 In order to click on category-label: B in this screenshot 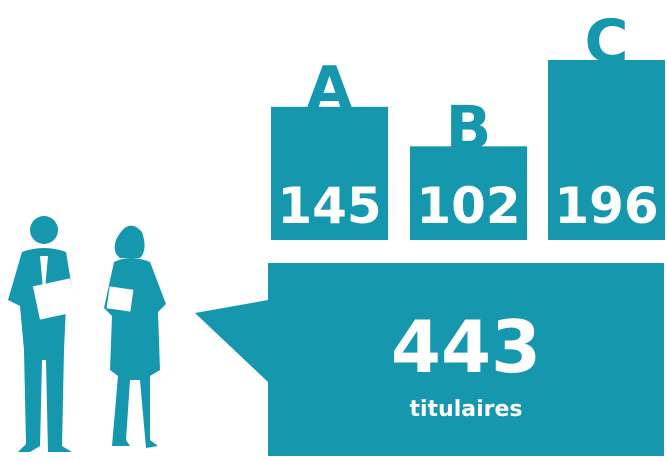, I will do `click(469, 128)`.